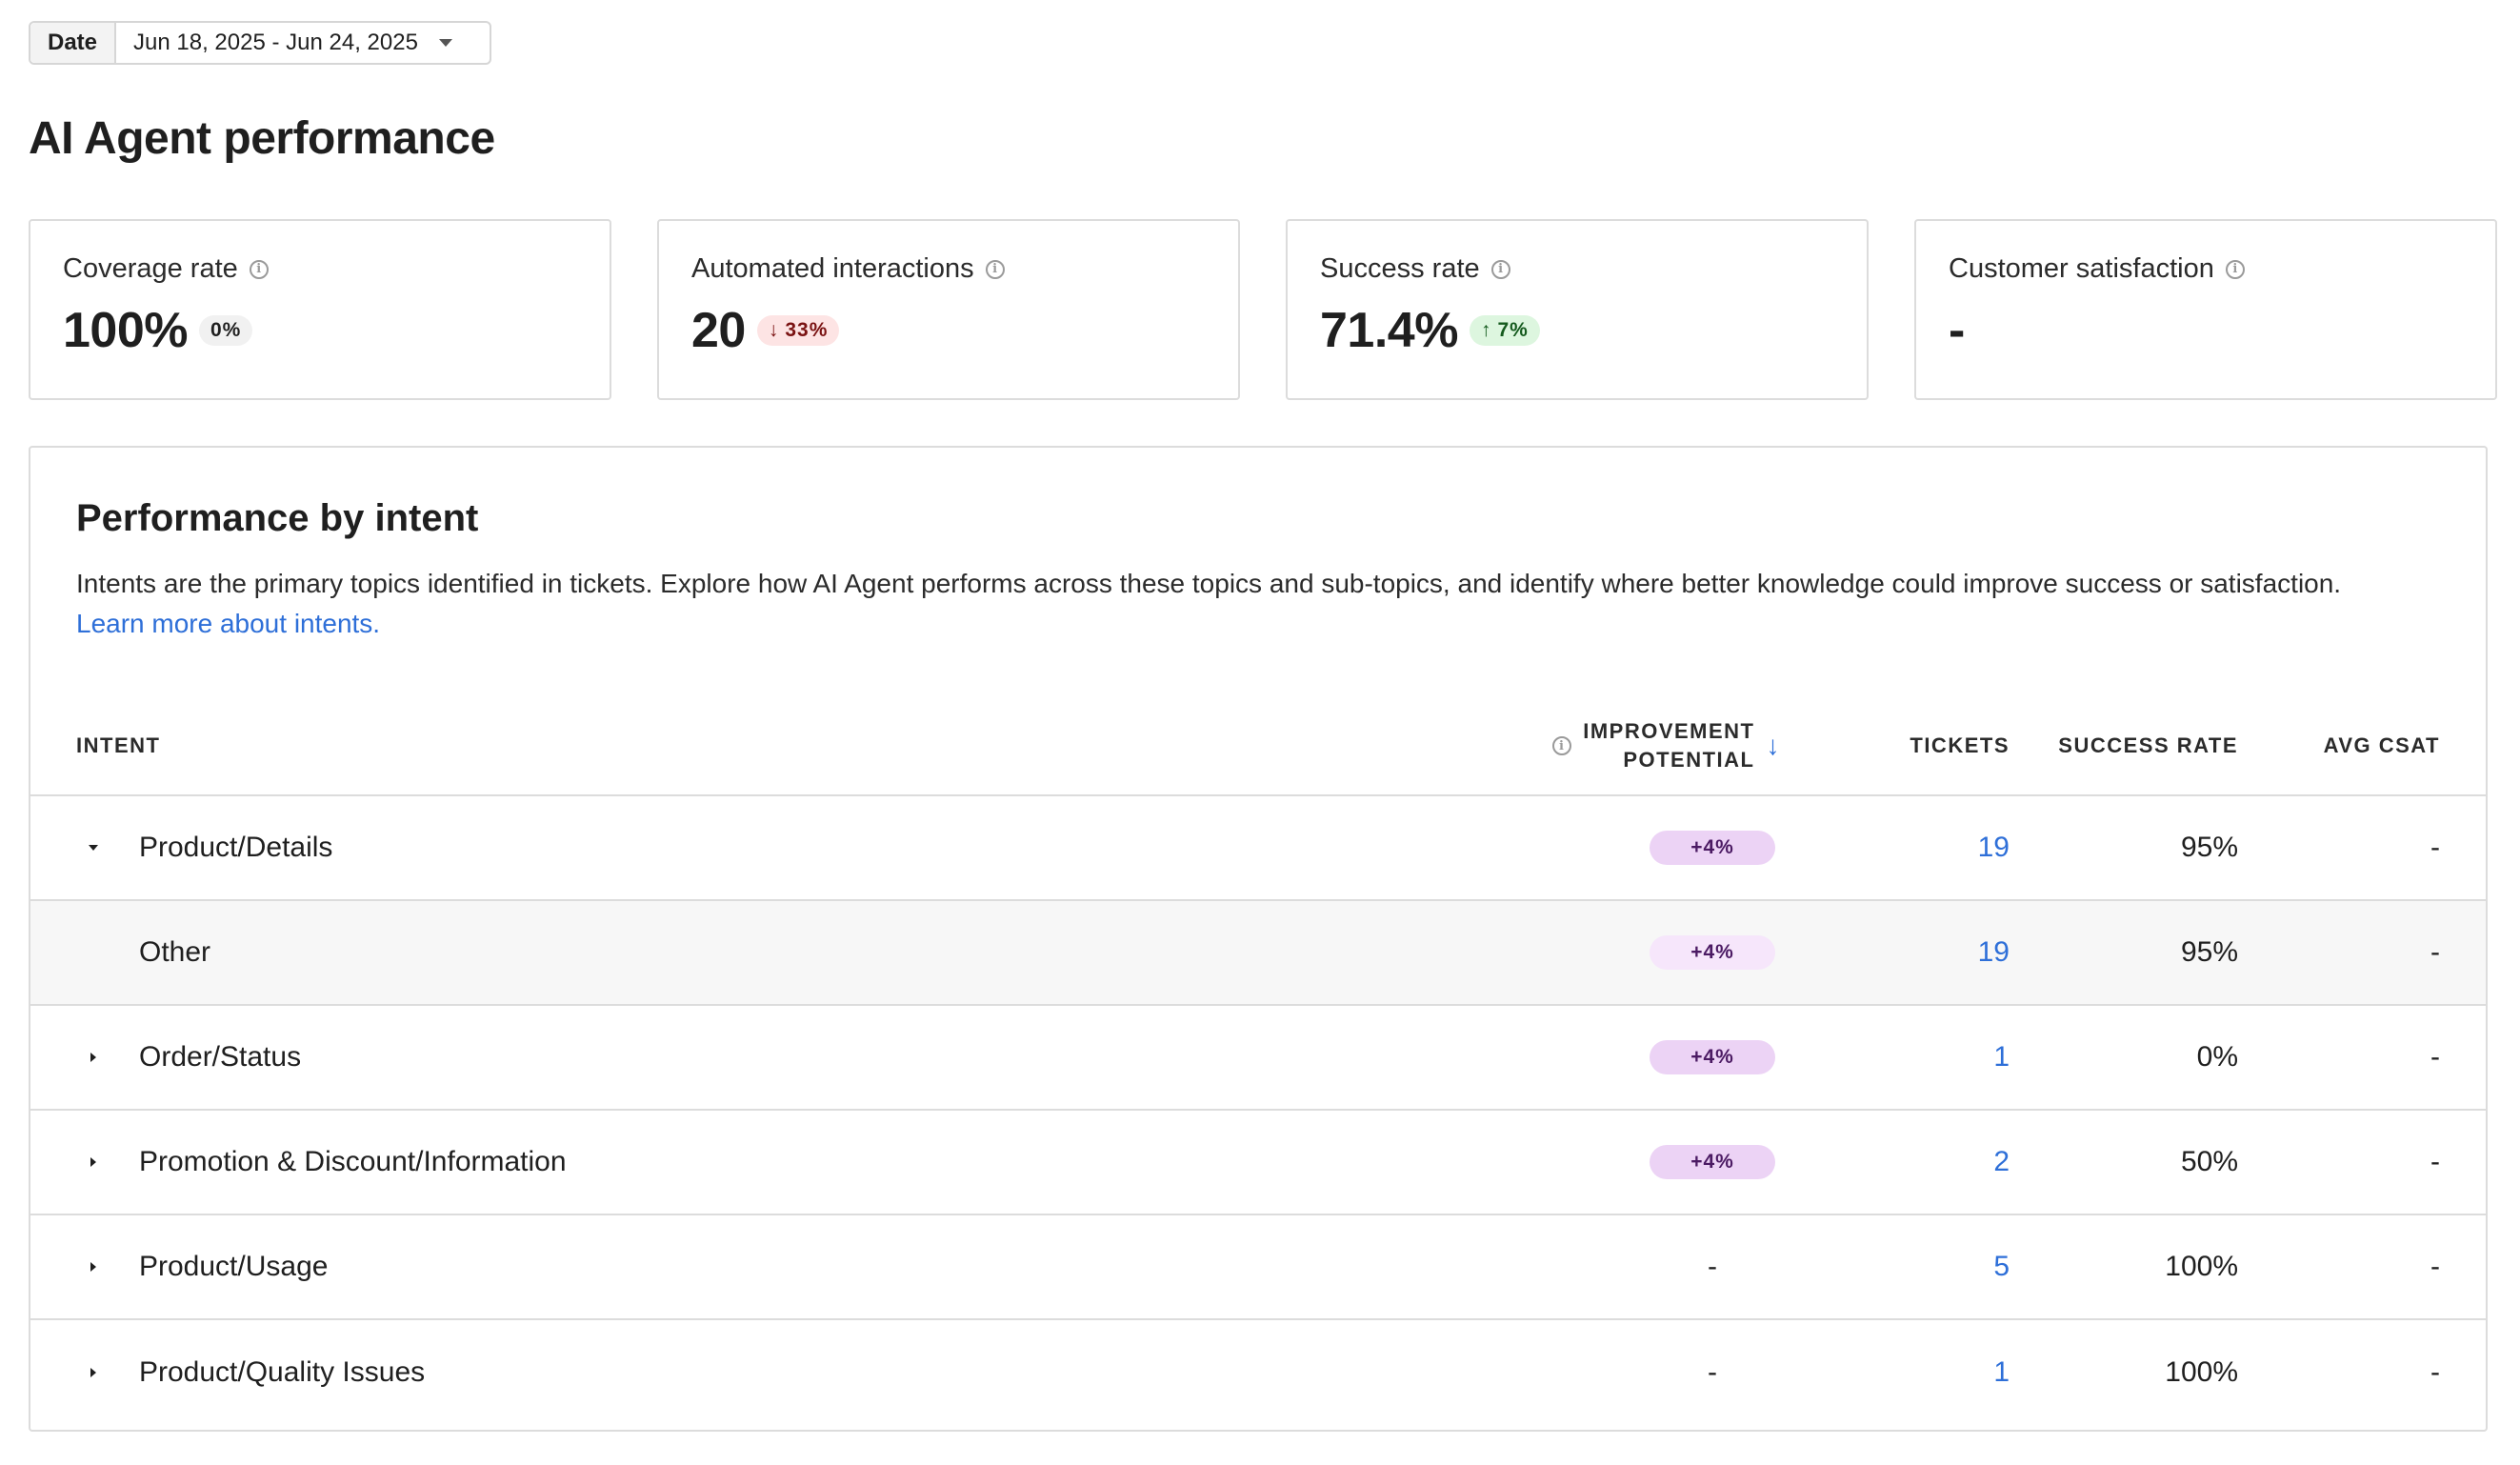 The width and height of the screenshot is (2520, 1465). Describe the element at coordinates (1258, 953) in the screenshot. I see `table-row: Other +4% 19 95% -` at that location.